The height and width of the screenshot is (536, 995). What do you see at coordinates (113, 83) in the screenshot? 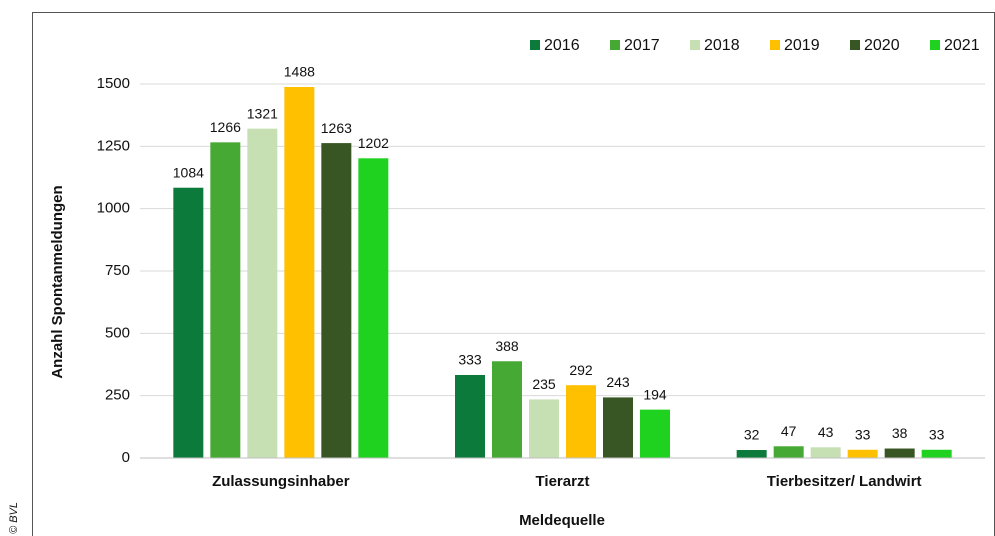
I see `y-tick-label: 1500` at bounding box center [113, 83].